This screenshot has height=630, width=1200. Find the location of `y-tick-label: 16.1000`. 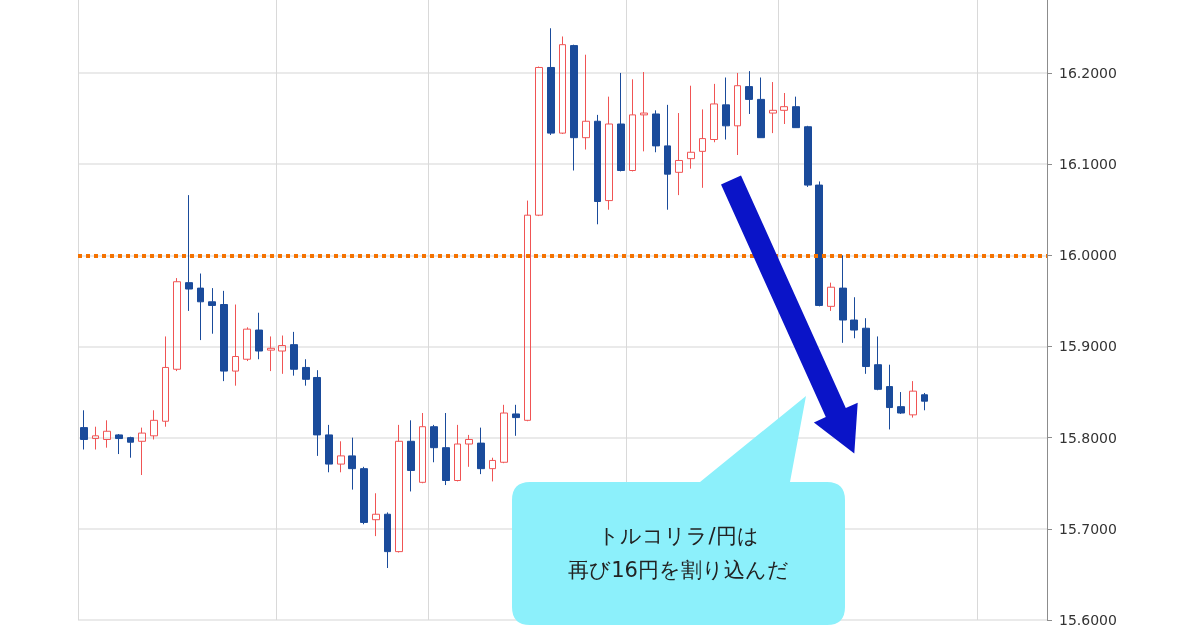

y-tick-label: 16.1000 is located at coordinates (1088, 164).